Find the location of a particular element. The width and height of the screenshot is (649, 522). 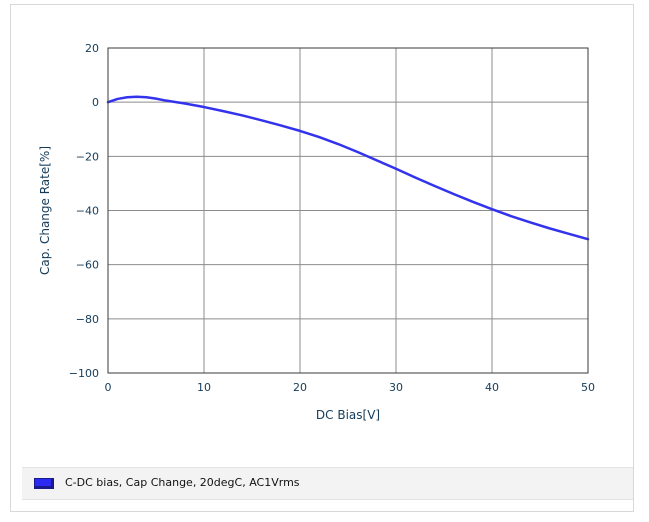

x-tick-label: 30 is located at coordinates (396, 387).